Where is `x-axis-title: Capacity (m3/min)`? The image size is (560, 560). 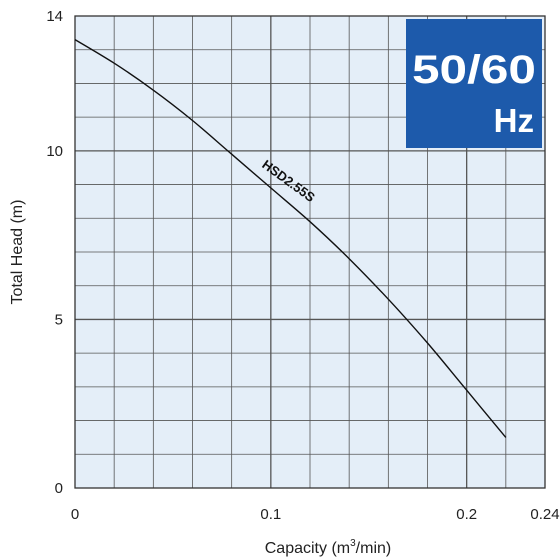
x-axis-title: Capacity (m3/min) is located at coordinates (328, 547).